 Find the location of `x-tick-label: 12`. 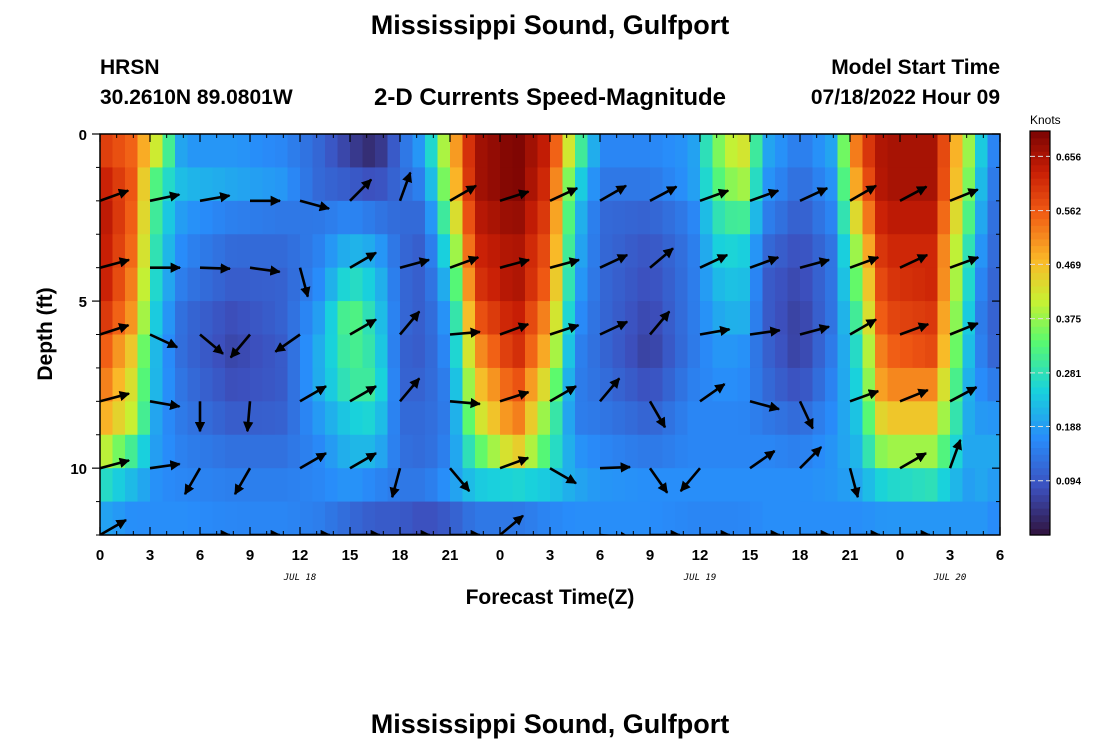

x-tick-label: 12 is located at coordinates (300, 555).